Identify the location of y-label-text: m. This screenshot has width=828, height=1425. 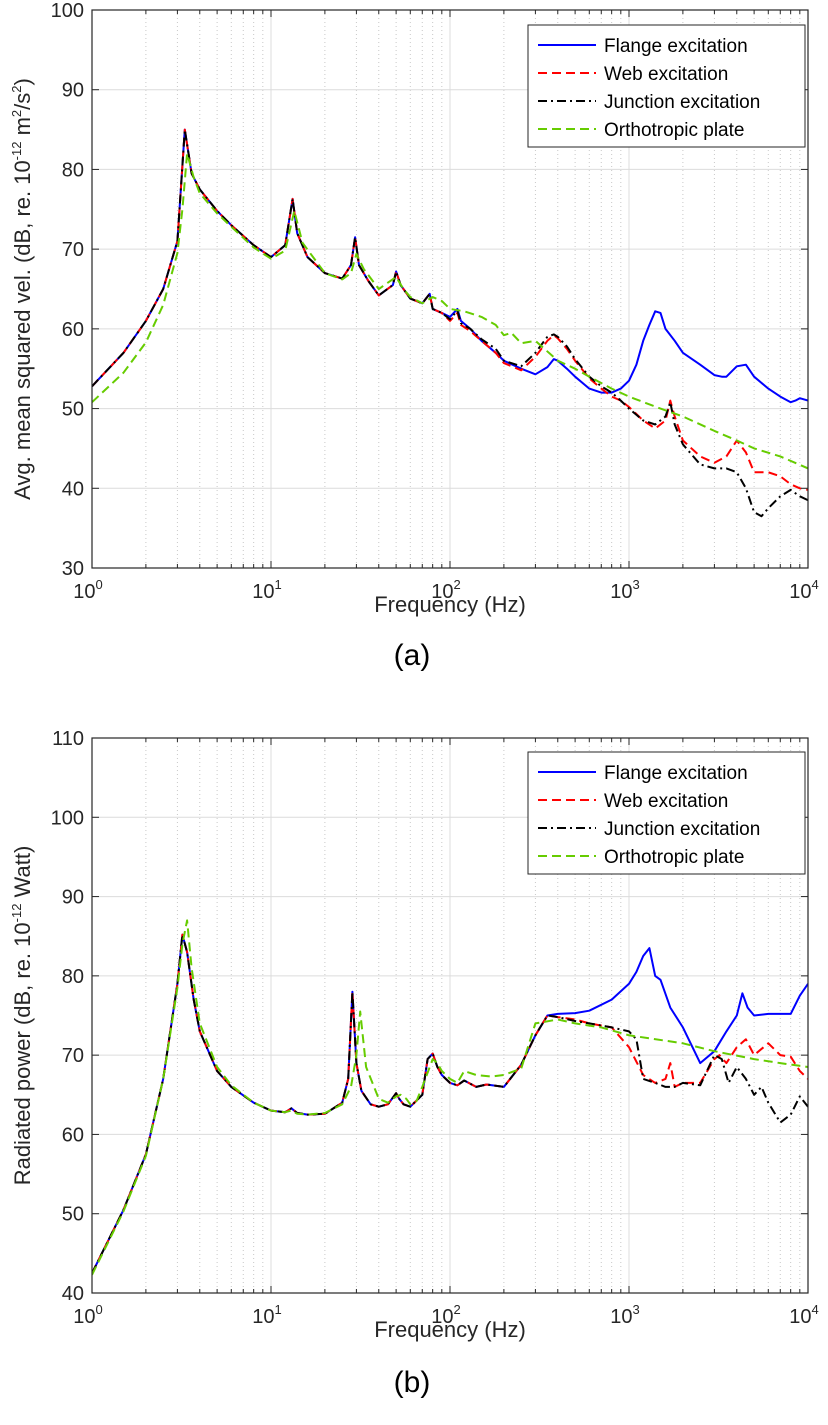
(22, 129).